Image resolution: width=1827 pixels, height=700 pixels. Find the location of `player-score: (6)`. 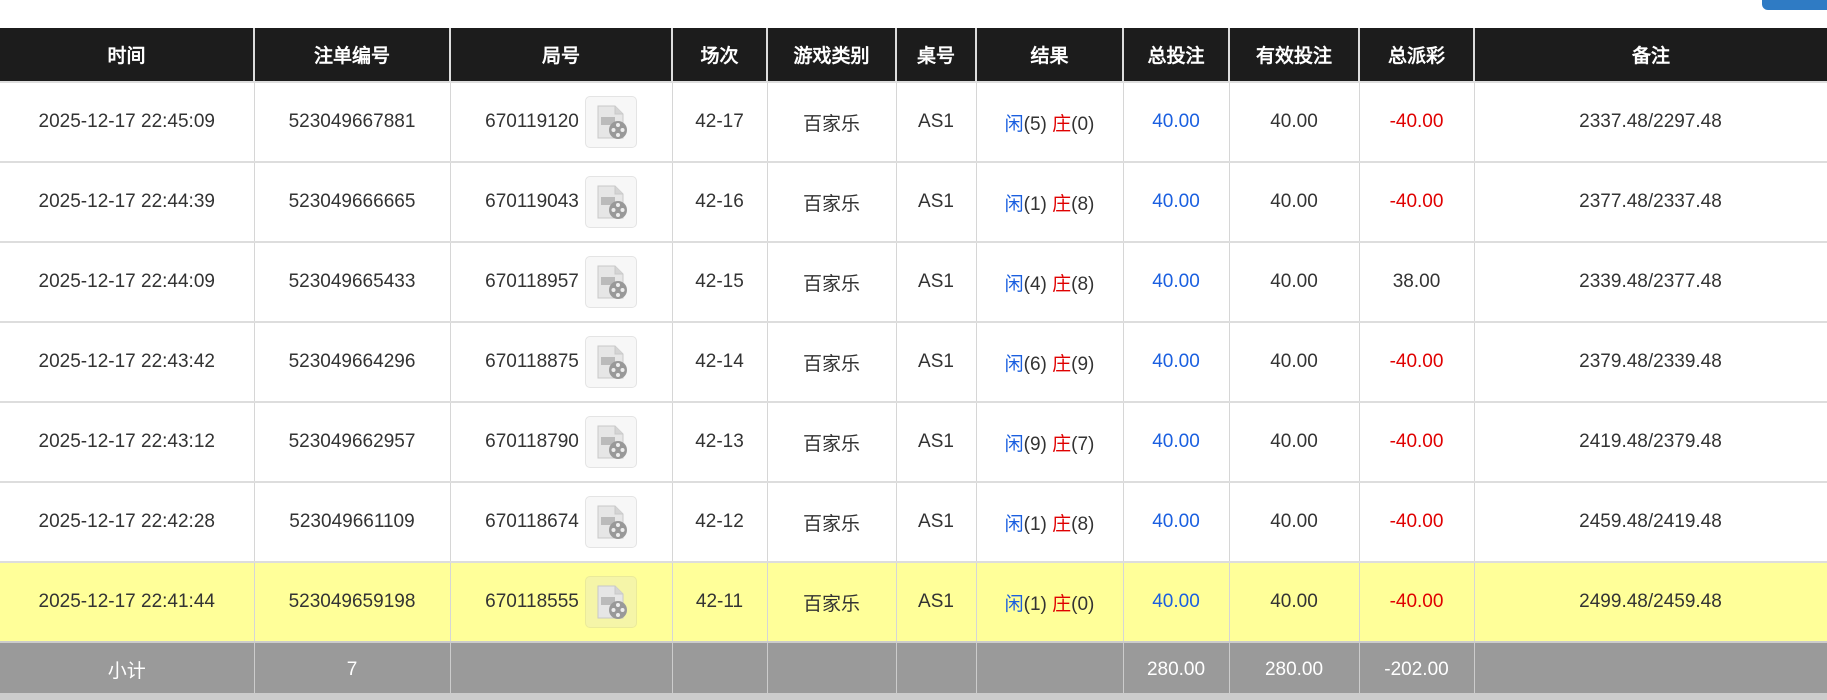

player-score: (6) is located at coordinates (1035, 364).